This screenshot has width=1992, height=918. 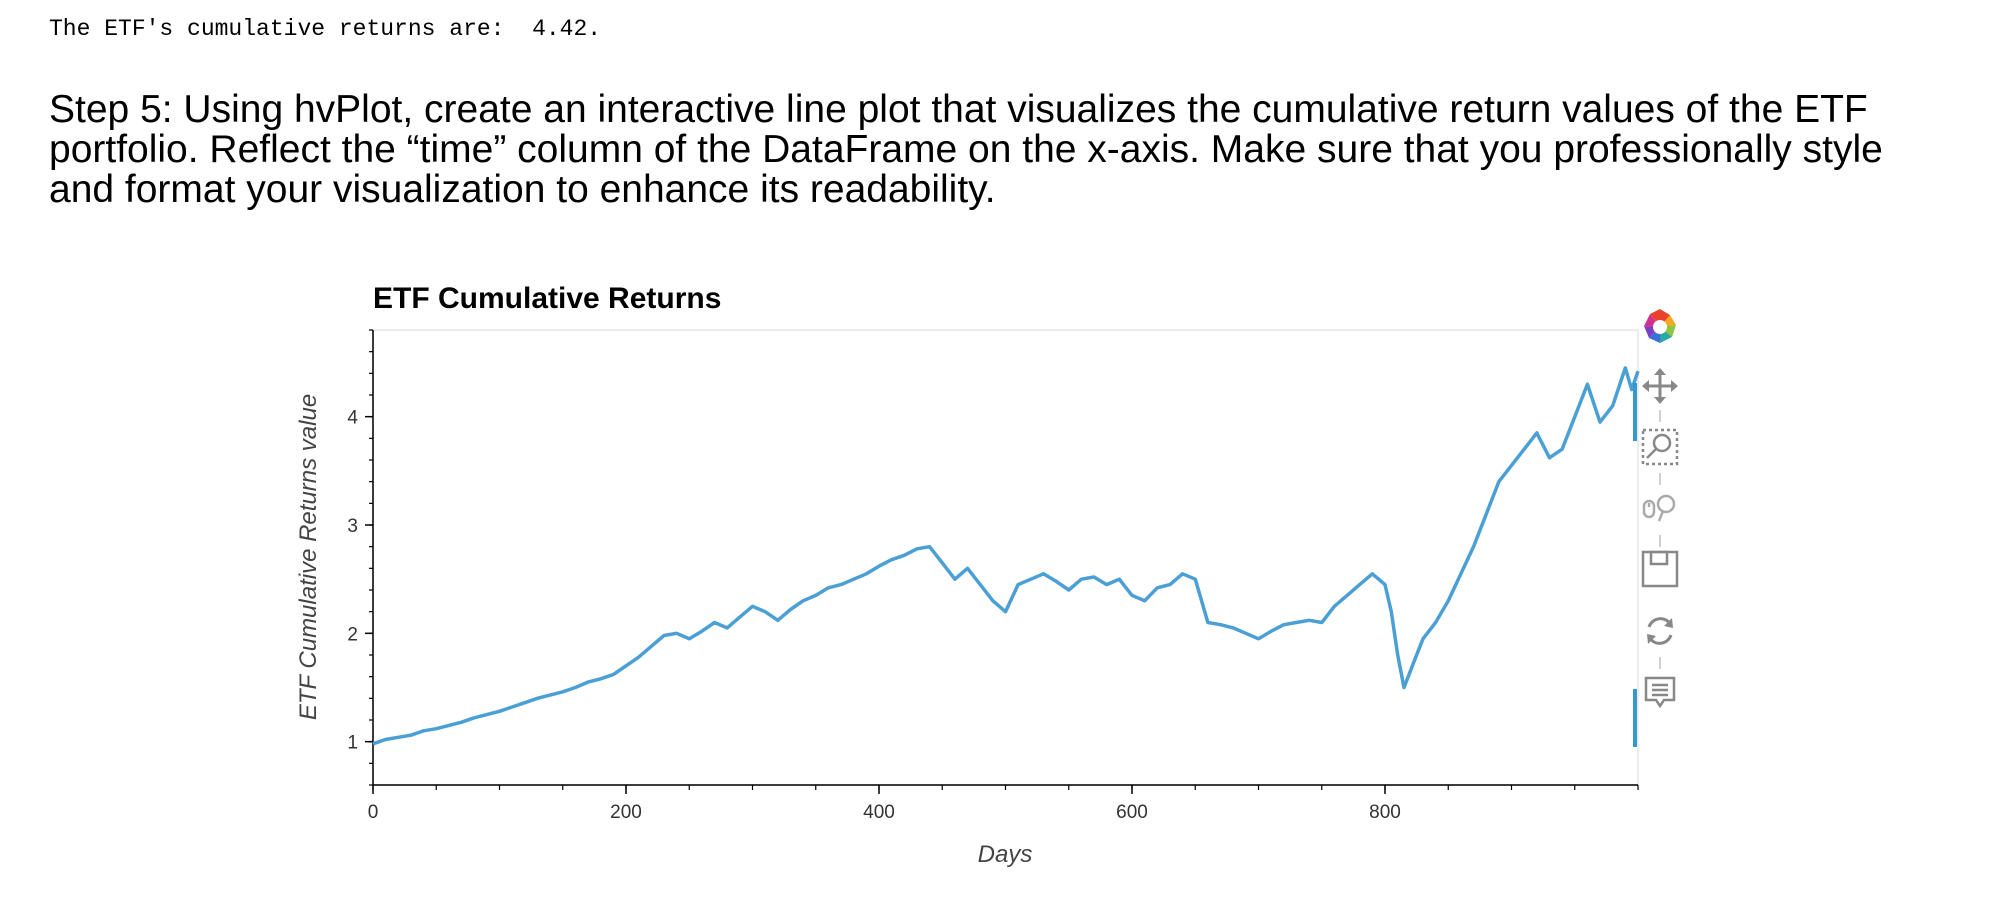 What do you see at coordinates (1132, 812) in the screenshot?
I see `x-tick-label: 600` at bounding box center [1132, 812].